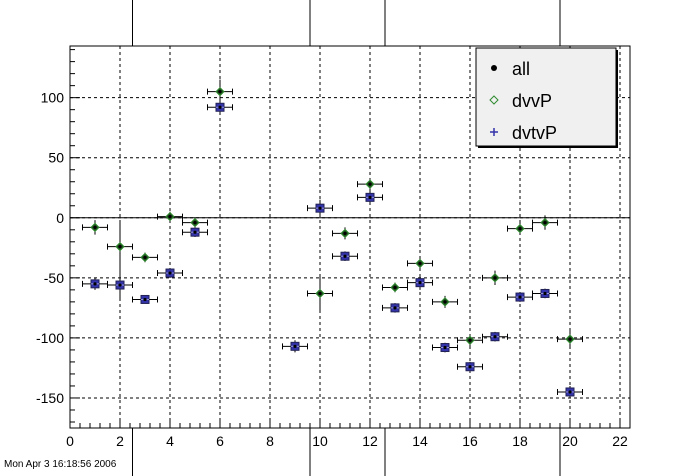 This screenshot has height=476, width=700. What do you see at coordinates (520, 441) in the screenshot?
I see `x-tick-label-18: 18` at bounding box center [520, 441].